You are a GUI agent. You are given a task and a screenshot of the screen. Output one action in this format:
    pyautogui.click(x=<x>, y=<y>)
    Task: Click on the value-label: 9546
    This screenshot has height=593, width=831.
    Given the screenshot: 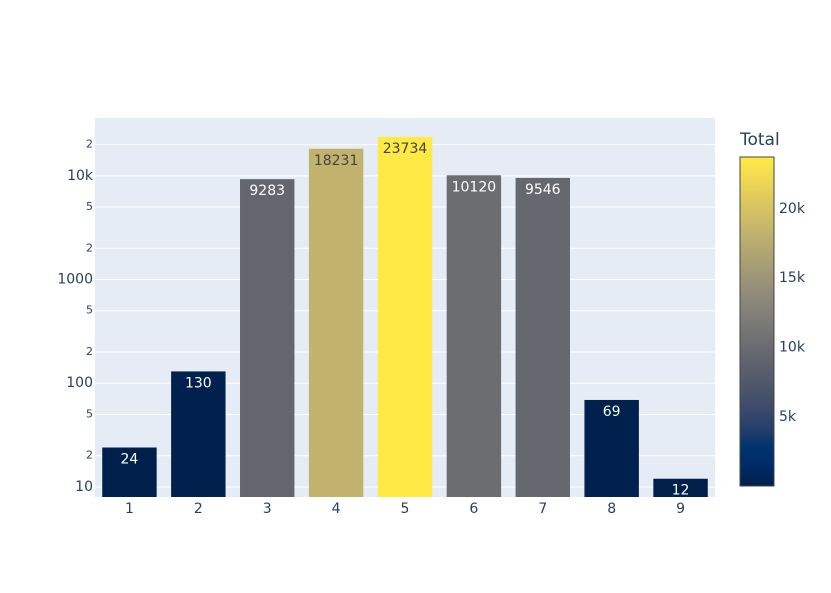 What is the action you would take?
    pyautogui.click(x=543, y=190)
    